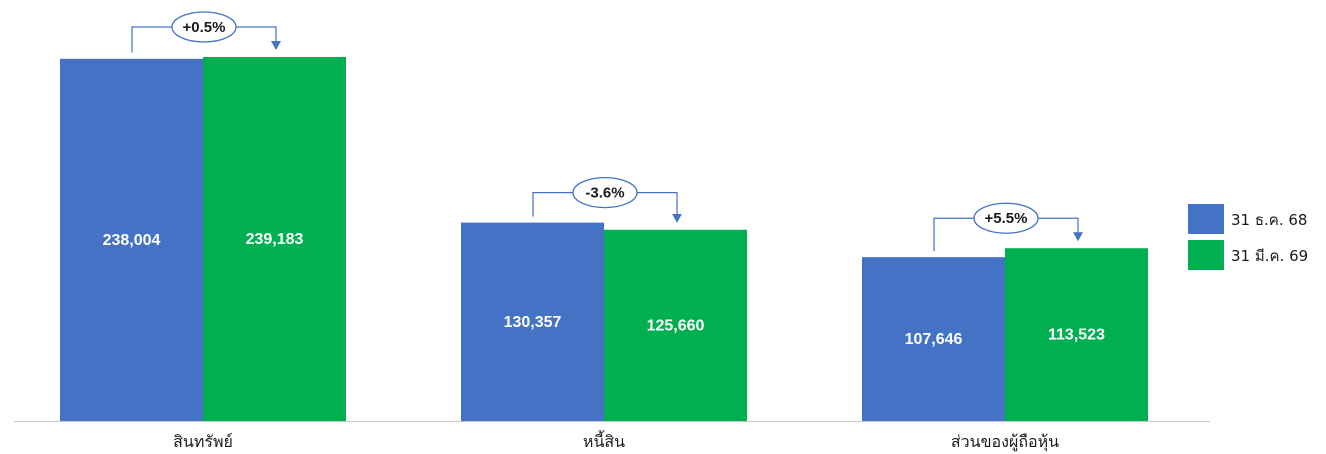 The height and width of the screenshot is (454, 1326). I want to click on change-annotation: -3.6%, so click(607, 199).